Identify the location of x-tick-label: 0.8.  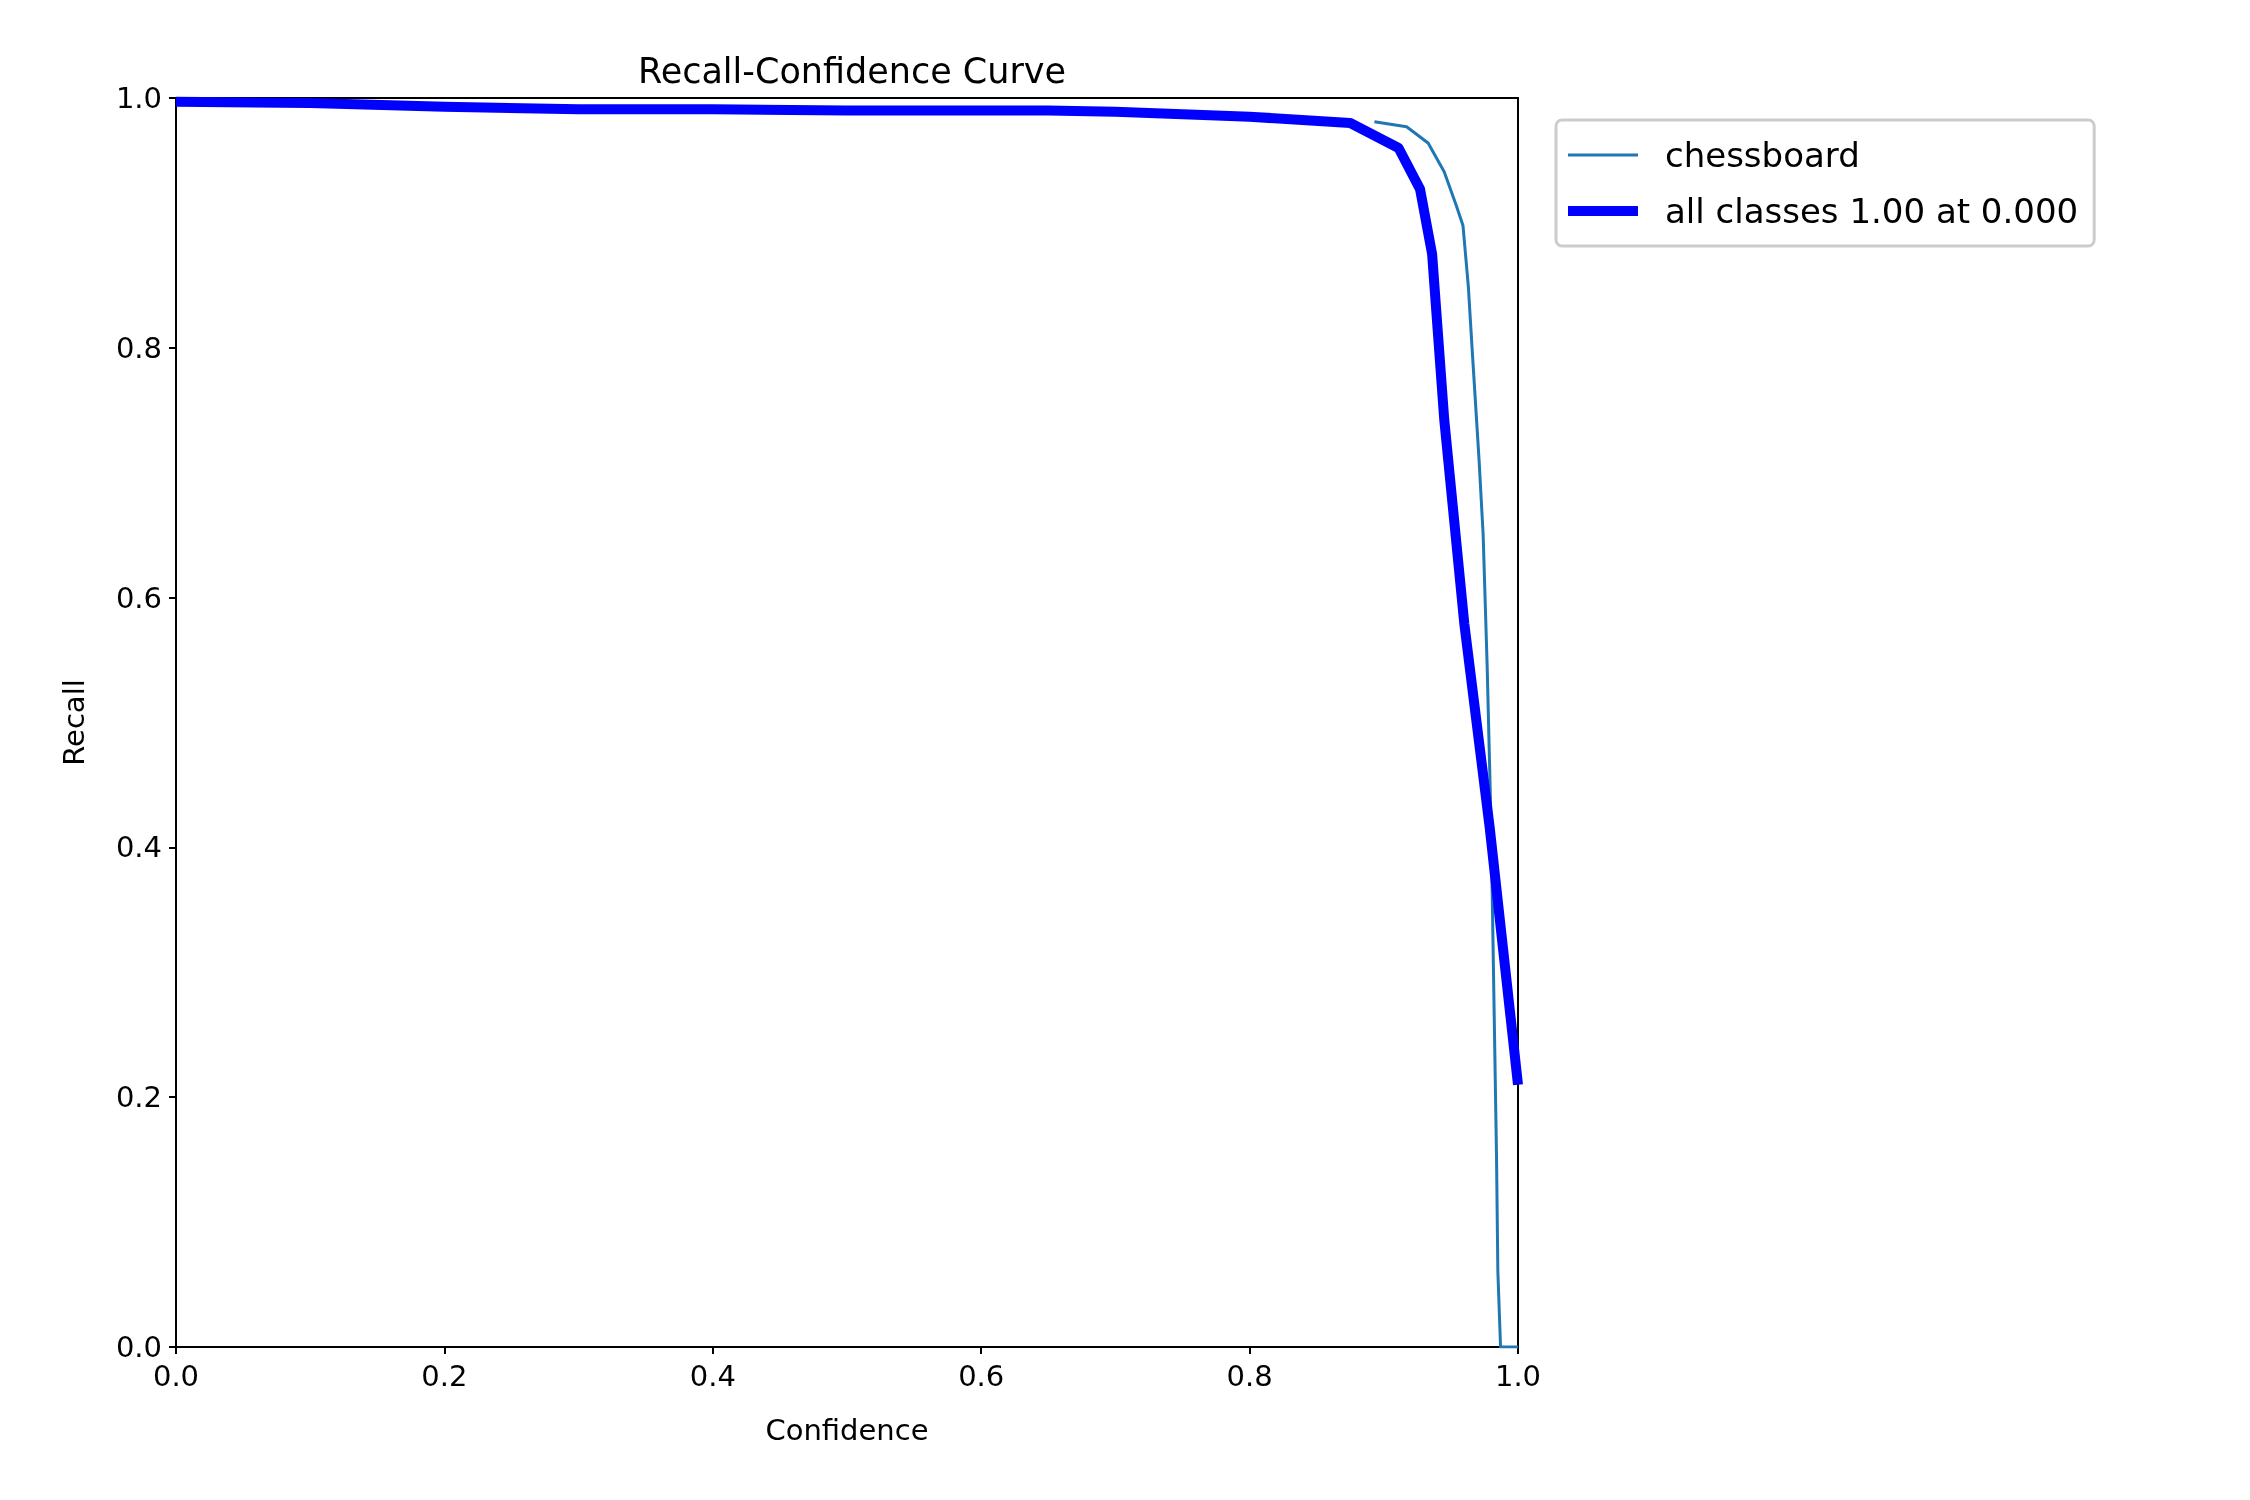
(1249, 1375).